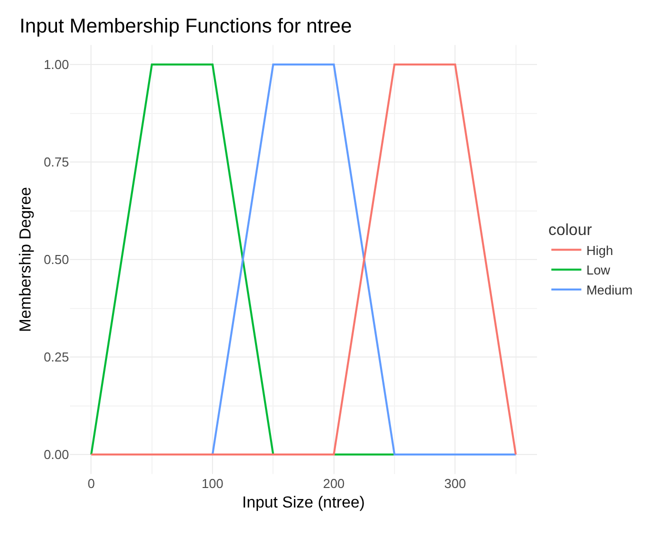  What do you see at coordinates (333, 483) in the screenshot?
I see `x-tick-label: 200` at bounding box center [333, 483].